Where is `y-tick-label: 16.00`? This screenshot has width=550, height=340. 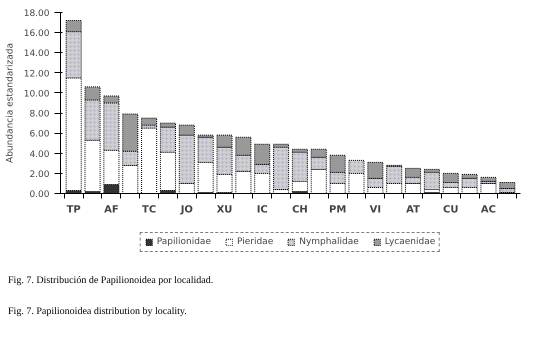
y-tick-label: 16.00 is located at coordinates (37, 34).